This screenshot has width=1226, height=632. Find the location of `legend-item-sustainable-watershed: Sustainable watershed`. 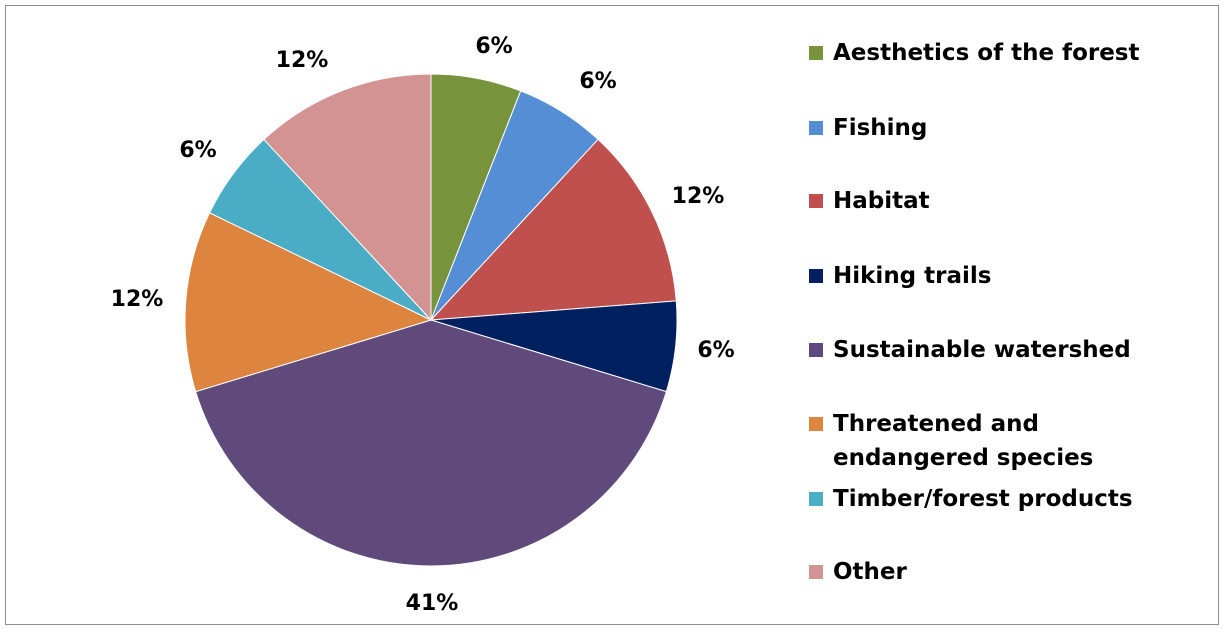

legend-item-sustainable-watershed: Sustainable watershed is located at coordinates (970, 350).